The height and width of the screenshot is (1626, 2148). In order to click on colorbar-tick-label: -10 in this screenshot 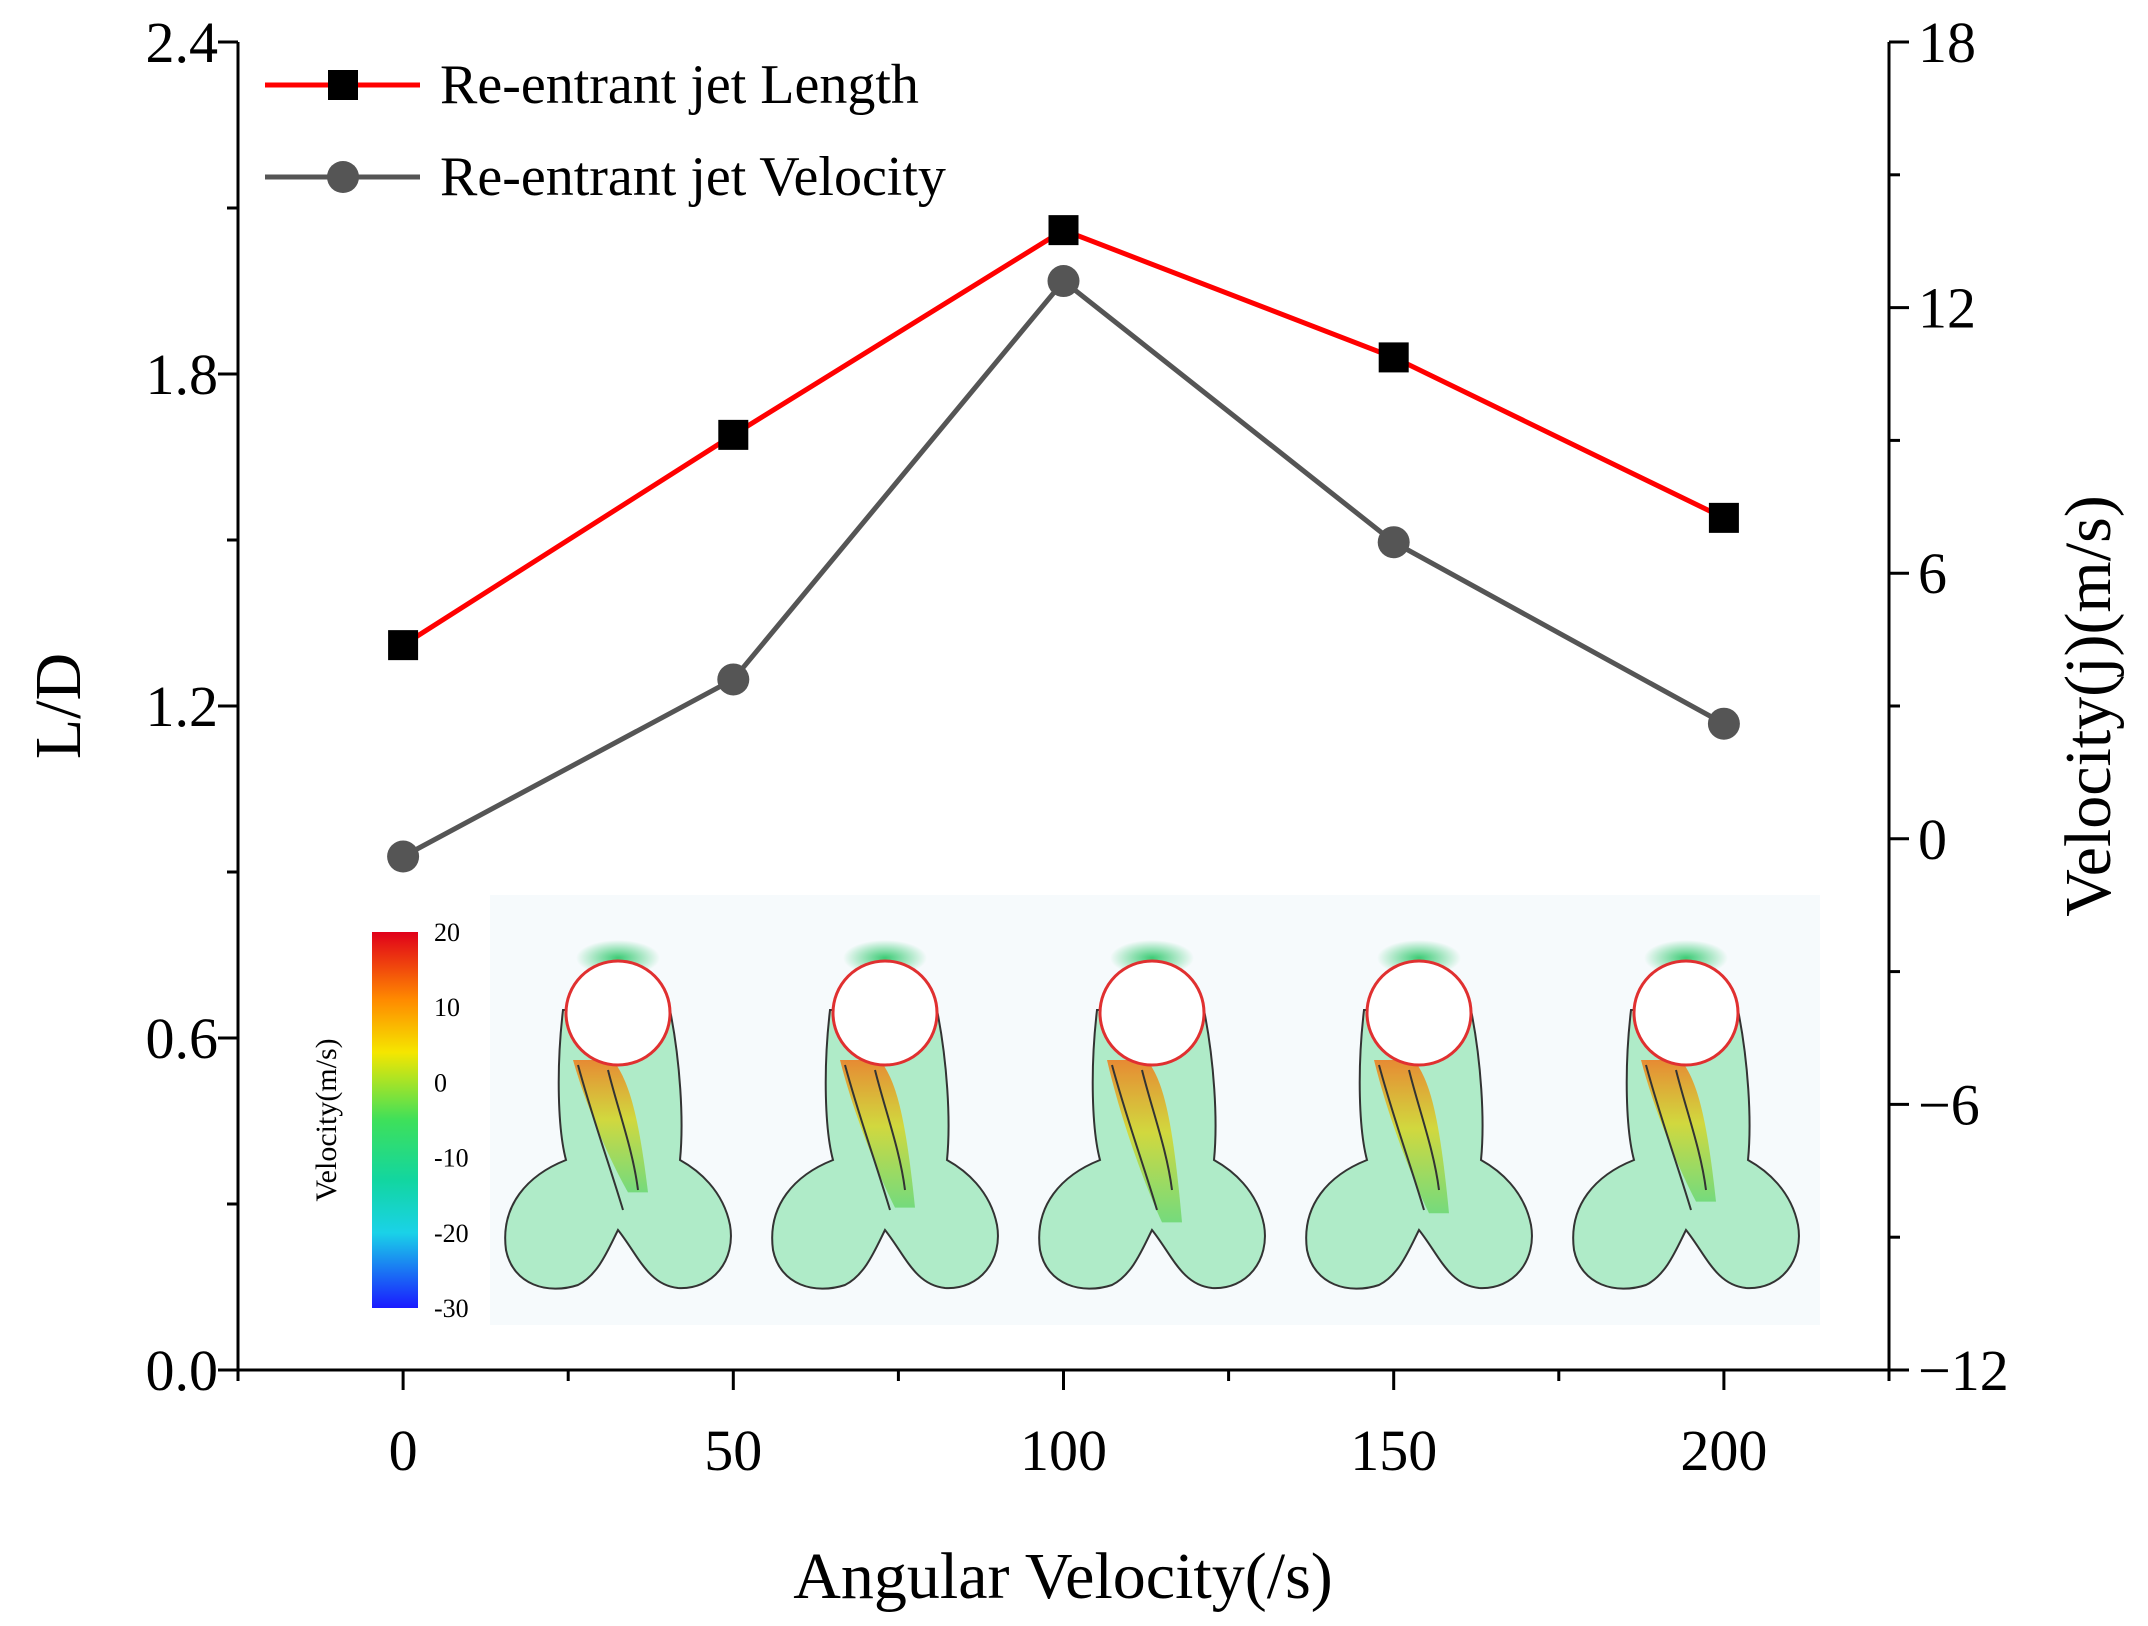, I will do `click(451, 1158)`.